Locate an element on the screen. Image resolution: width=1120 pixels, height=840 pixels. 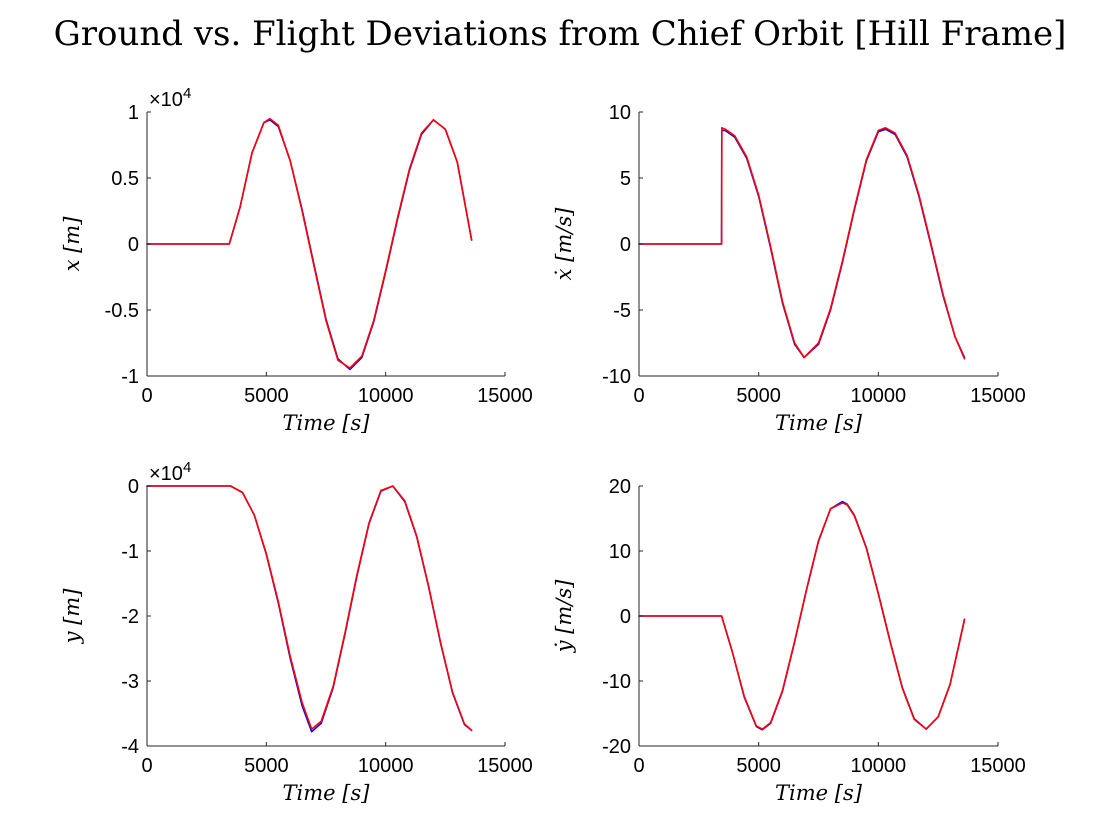
y-tick-label: -20 is located at coordinates (616, 747).